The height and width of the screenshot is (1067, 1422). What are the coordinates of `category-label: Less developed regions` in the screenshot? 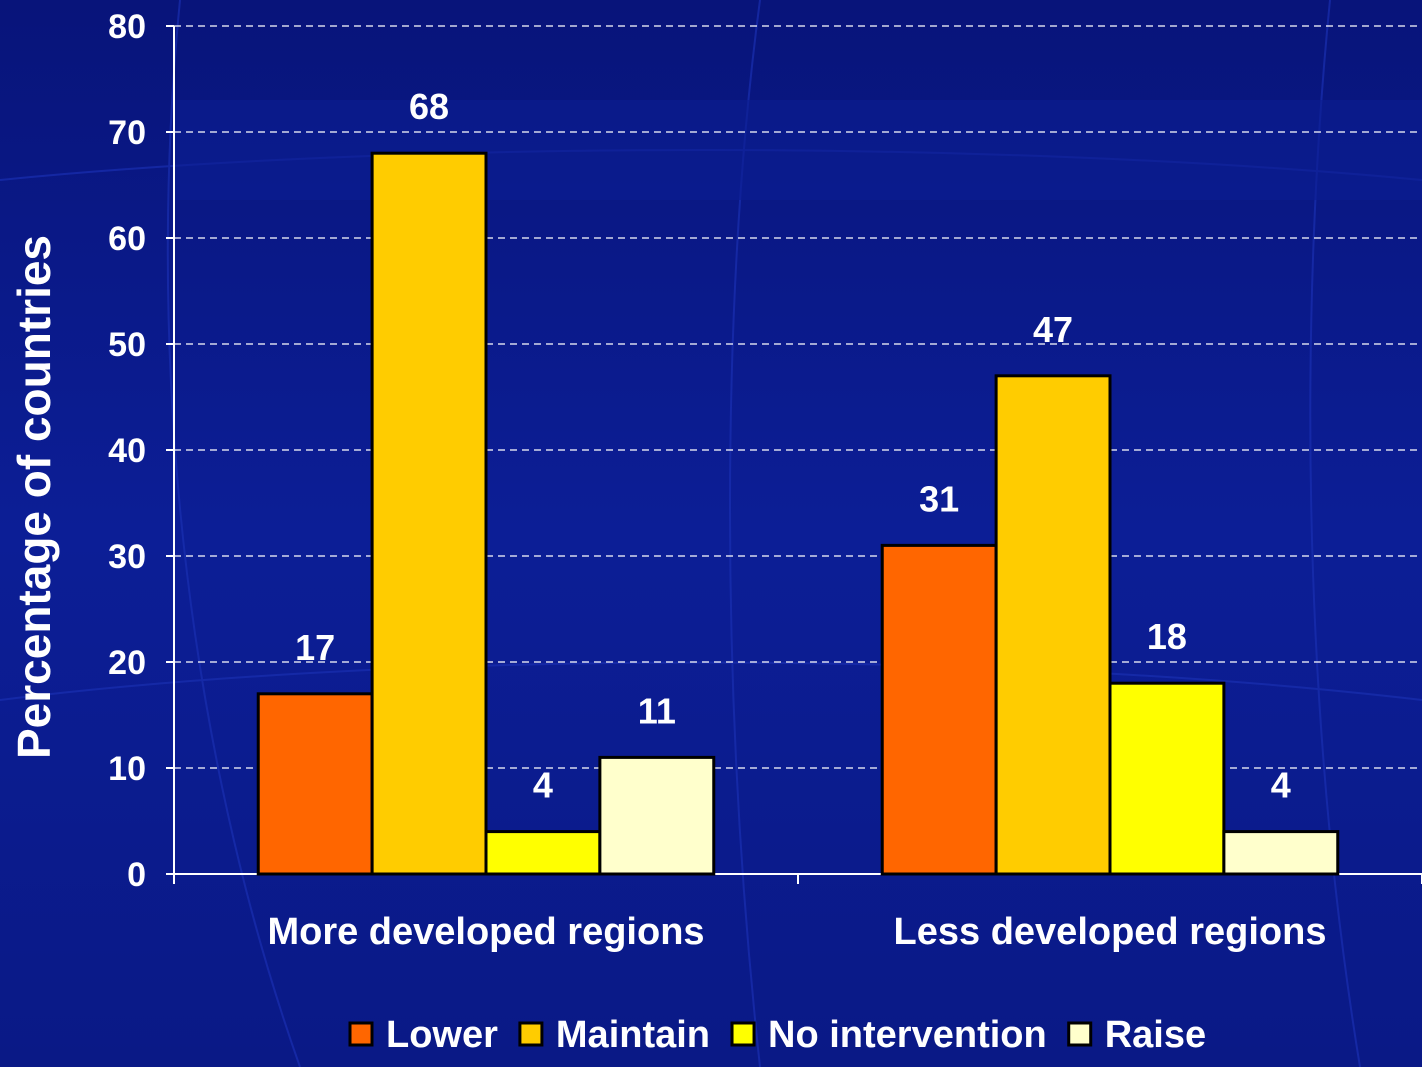 It's located at (1110, 932).